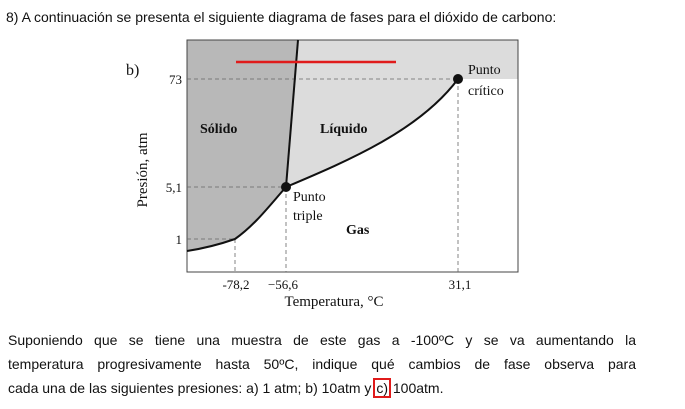 The width and height of the screenshot is (685, 409). I want to click on highlighted-option-c: c), so click(382, 388).